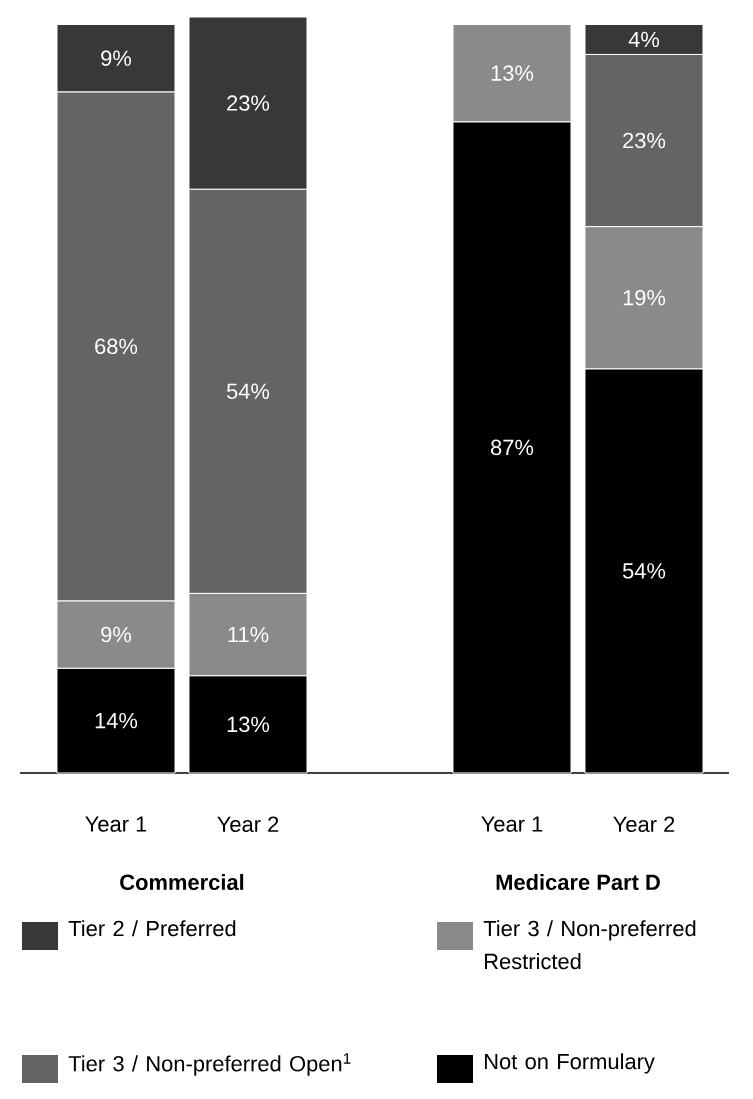 The height and width of the screenshot is (1099, 753). I want to click on text: Medicare Part D, so click(578, 882).